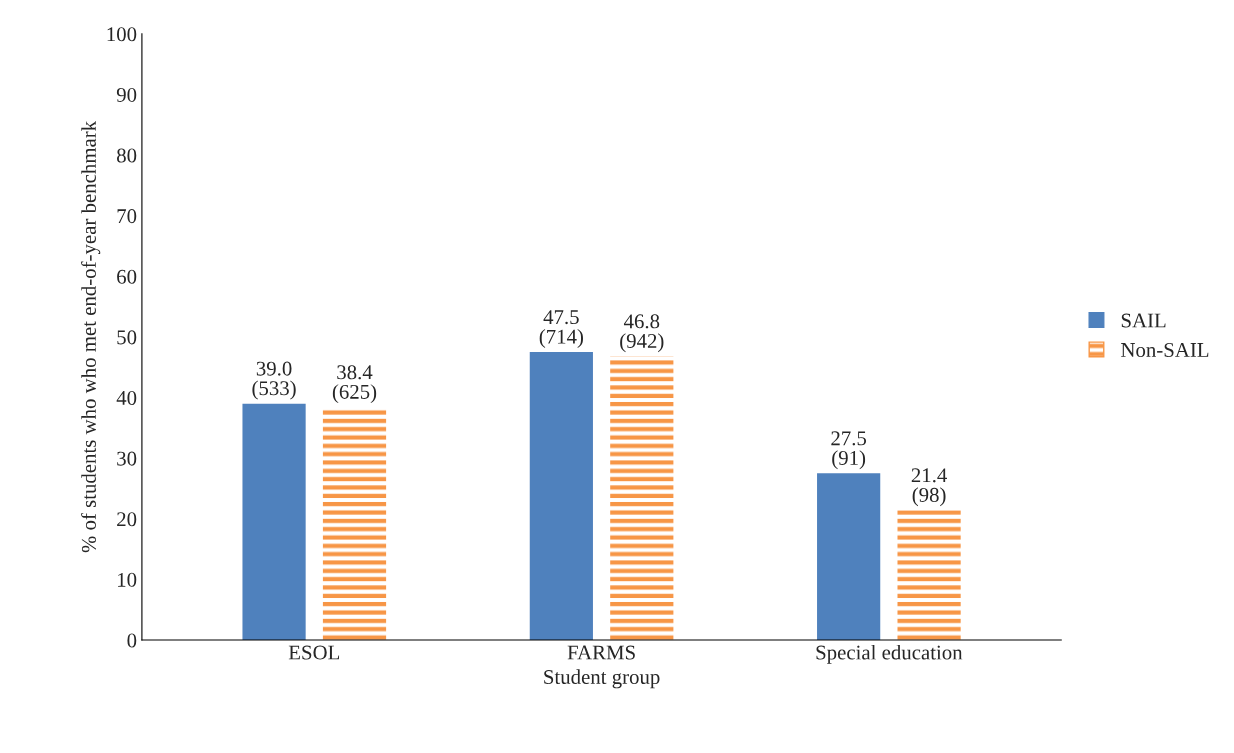  What do you see at coordinates (602, 679) in the screenshot?
I see `x-axis-title: Student group` at bounding box center [602, 679].